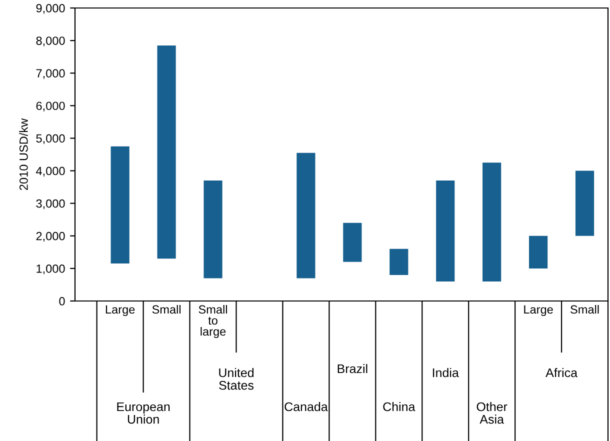 This screenshot has height=441, width=610. I want to click on y-tick-label: 5,000, so click(50, 139).